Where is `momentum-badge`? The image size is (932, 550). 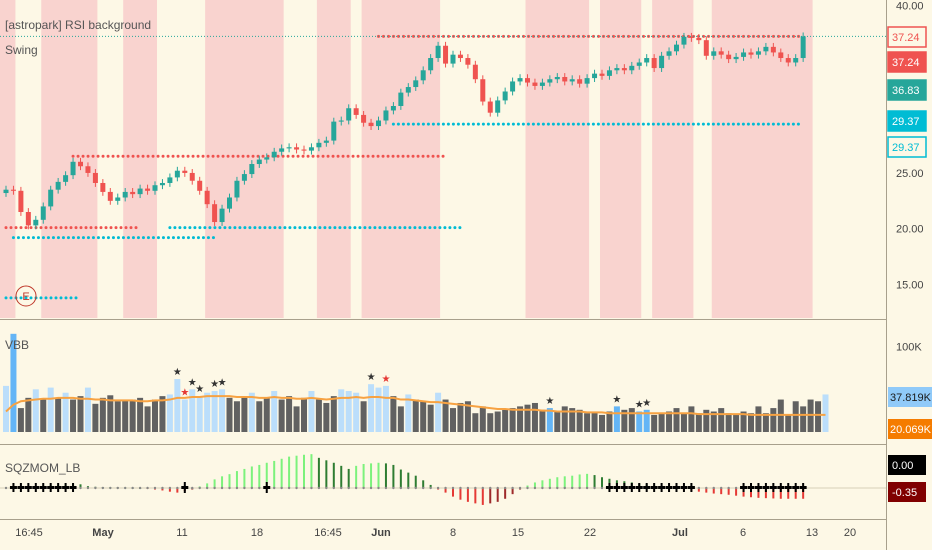
momentum-badge is located at coordinates (907, 465).